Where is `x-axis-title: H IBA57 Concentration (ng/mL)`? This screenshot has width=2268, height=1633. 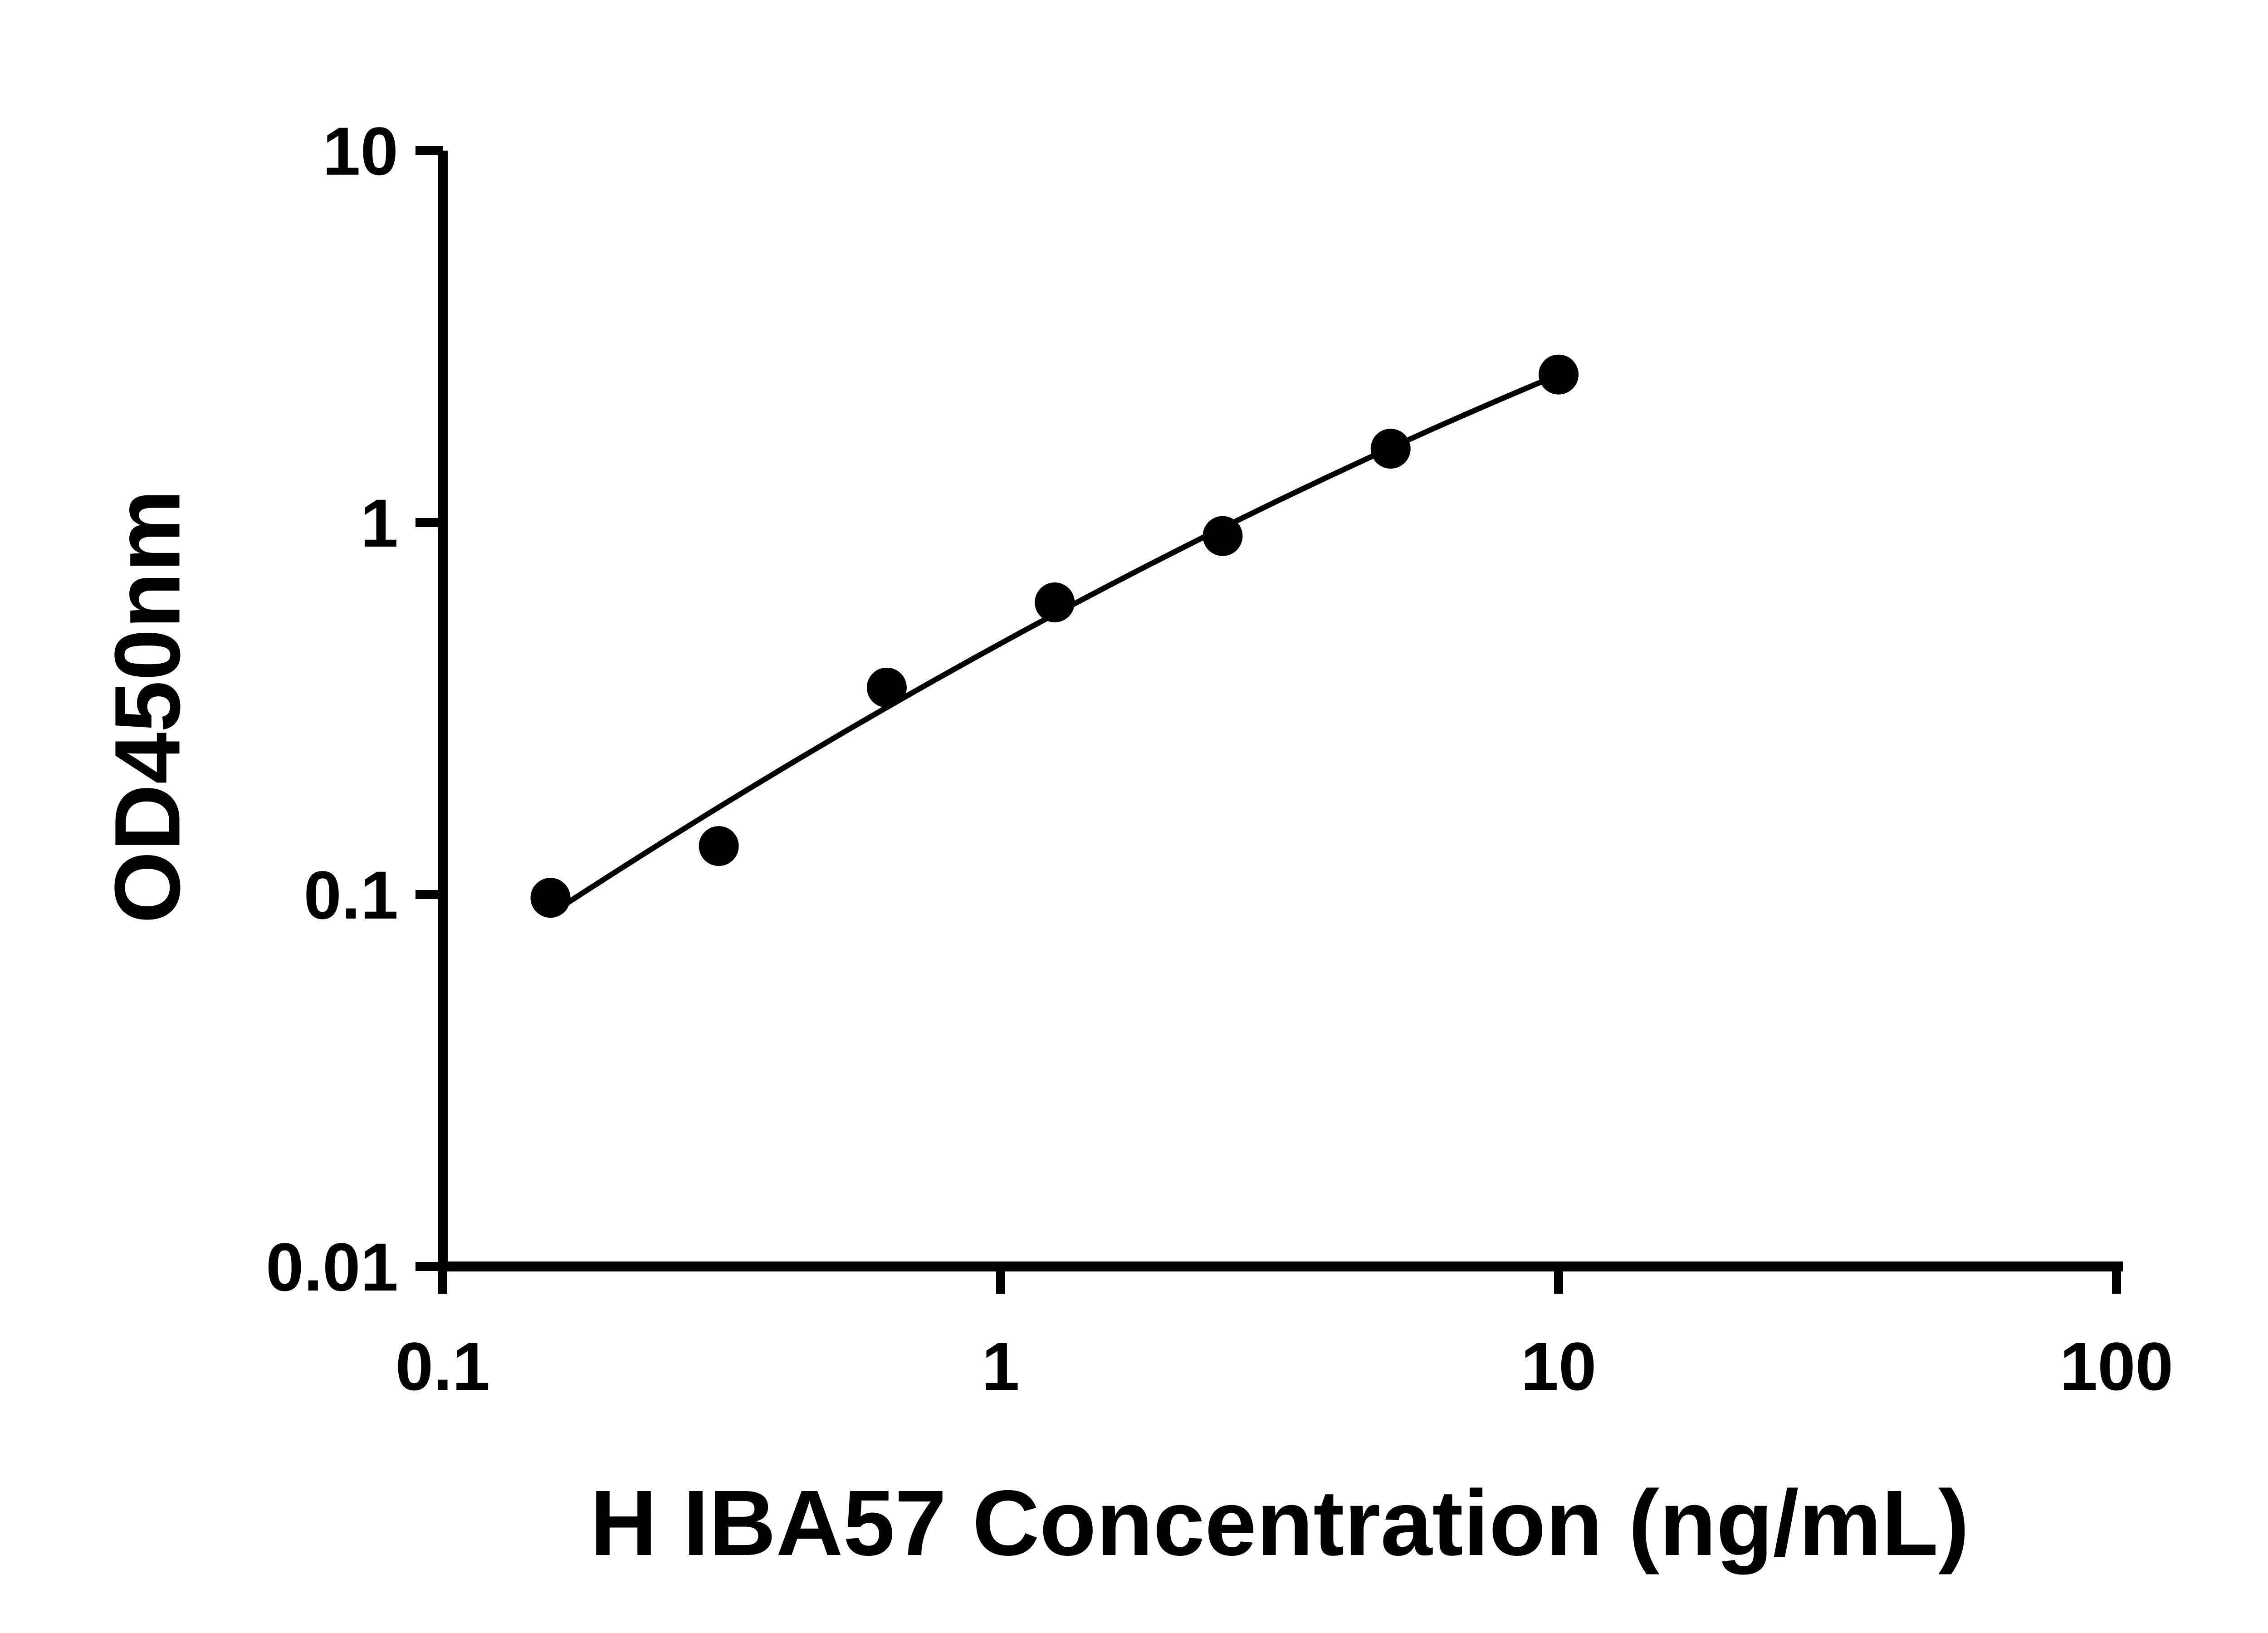 x-axis-title: H IBA57 Concentration (ng/mL) is located at coordinates (1280, 1523).